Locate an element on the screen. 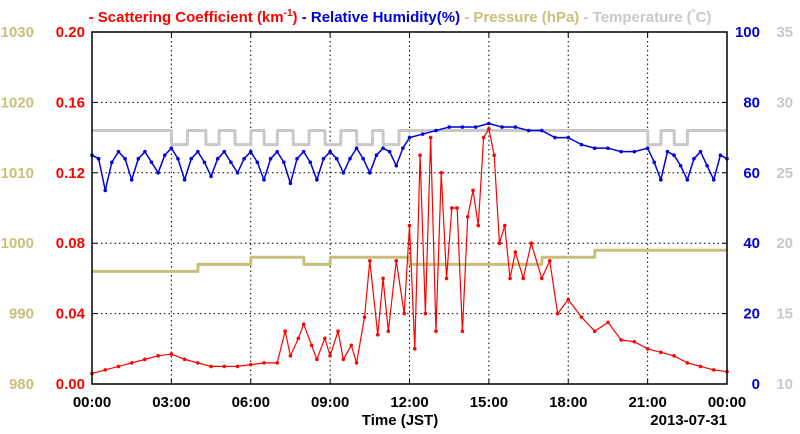 Image resolution: width=800 pixels, height=434 pixels. x-axis-label: Time (JST) is located at coordinates (400, 420).